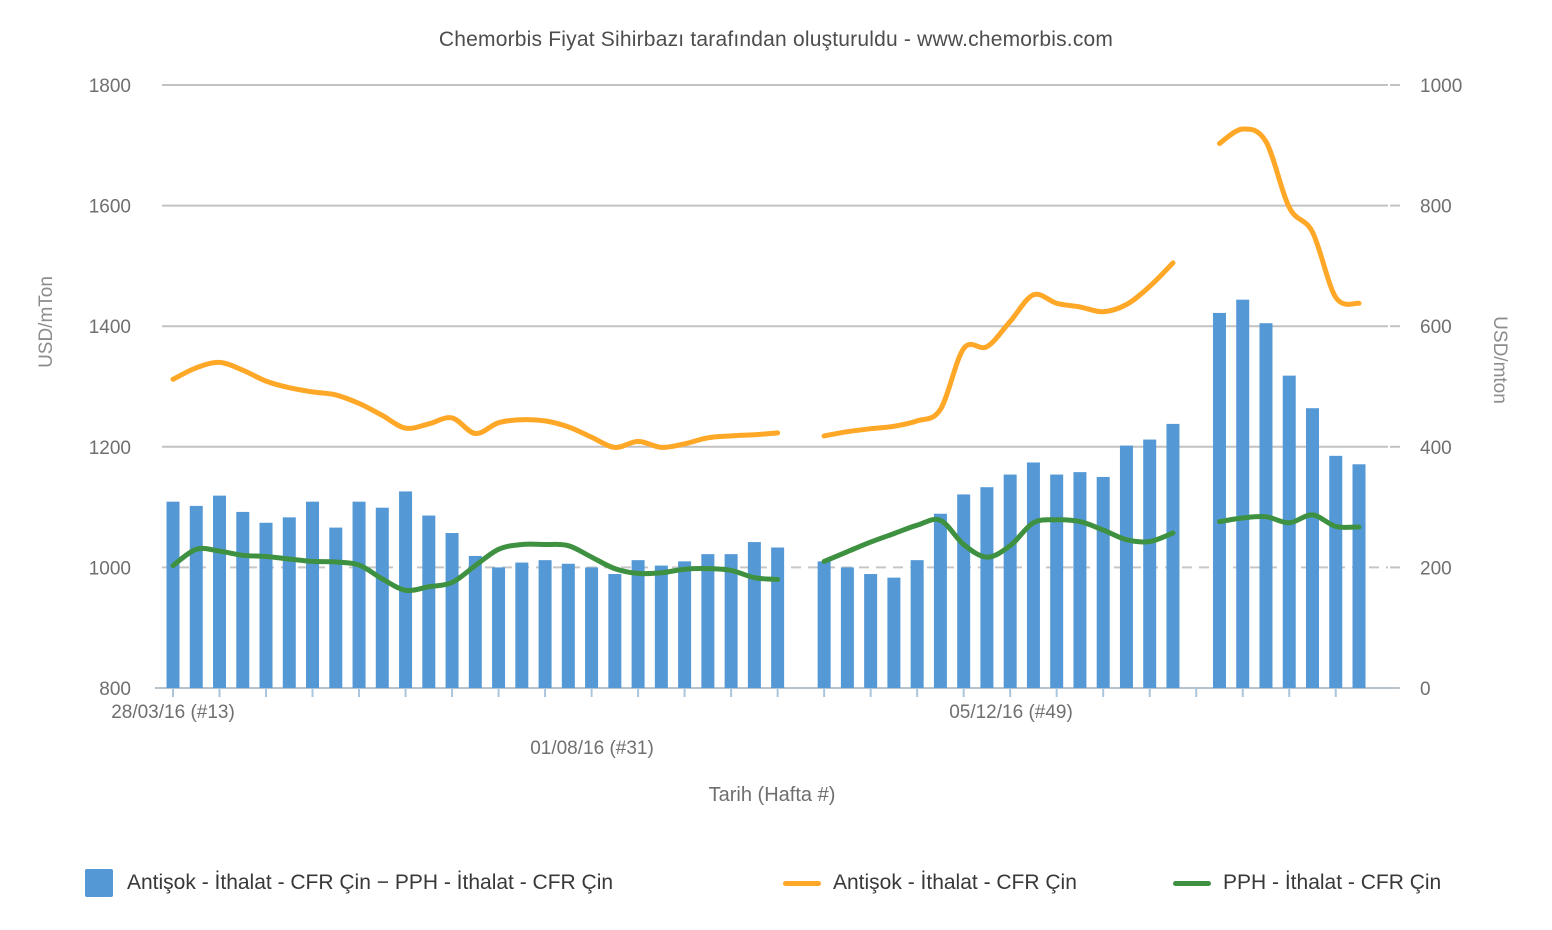 This screenshot has width=1552, height=930. What do you see at coordinates (1436, 327) in the screenshot?
I see `y-axis-right-tick-label: 600` at bounding box center [1436, 327].